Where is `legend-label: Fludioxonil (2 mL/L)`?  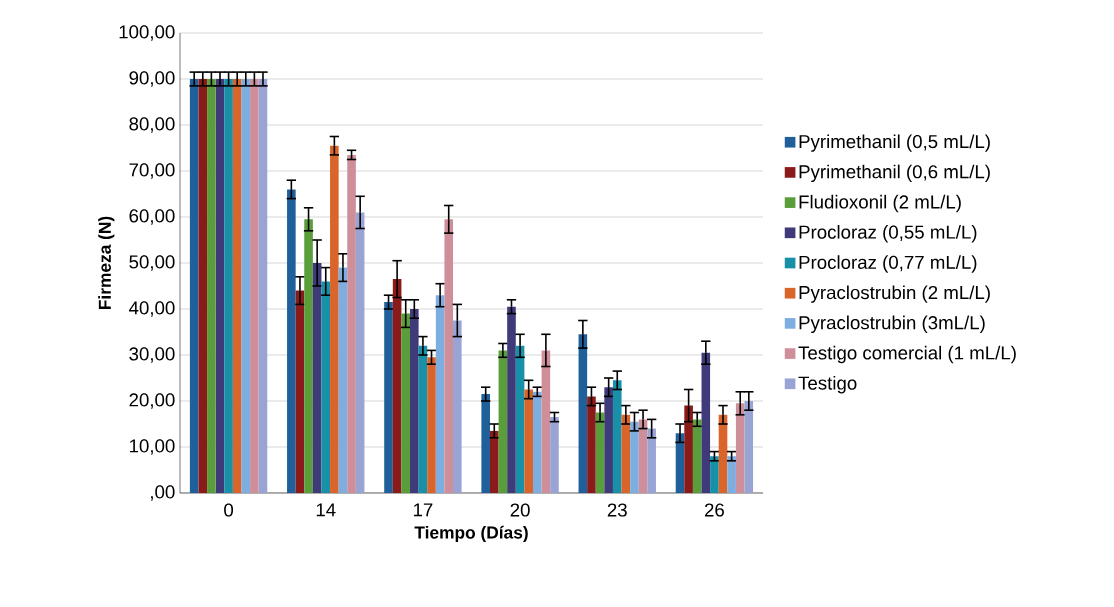
legend-label: Fludioxonil (2 mL/L) is located at coordinates (880, 203).